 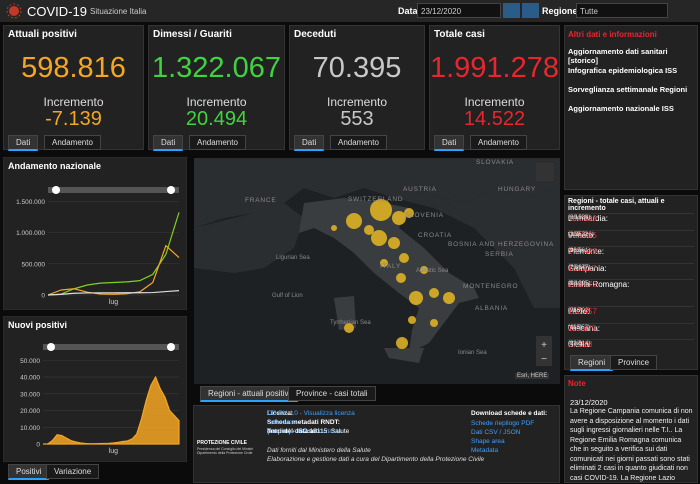 I want to click on metadata-link: dati - aree, so click(x=282, y=422).